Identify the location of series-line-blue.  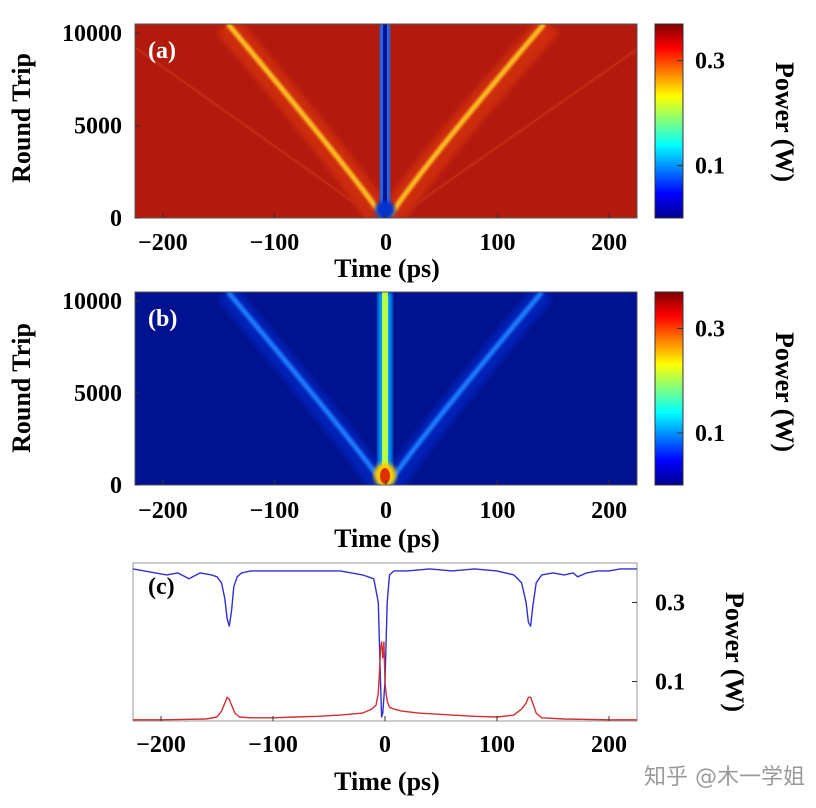
(384, 643).